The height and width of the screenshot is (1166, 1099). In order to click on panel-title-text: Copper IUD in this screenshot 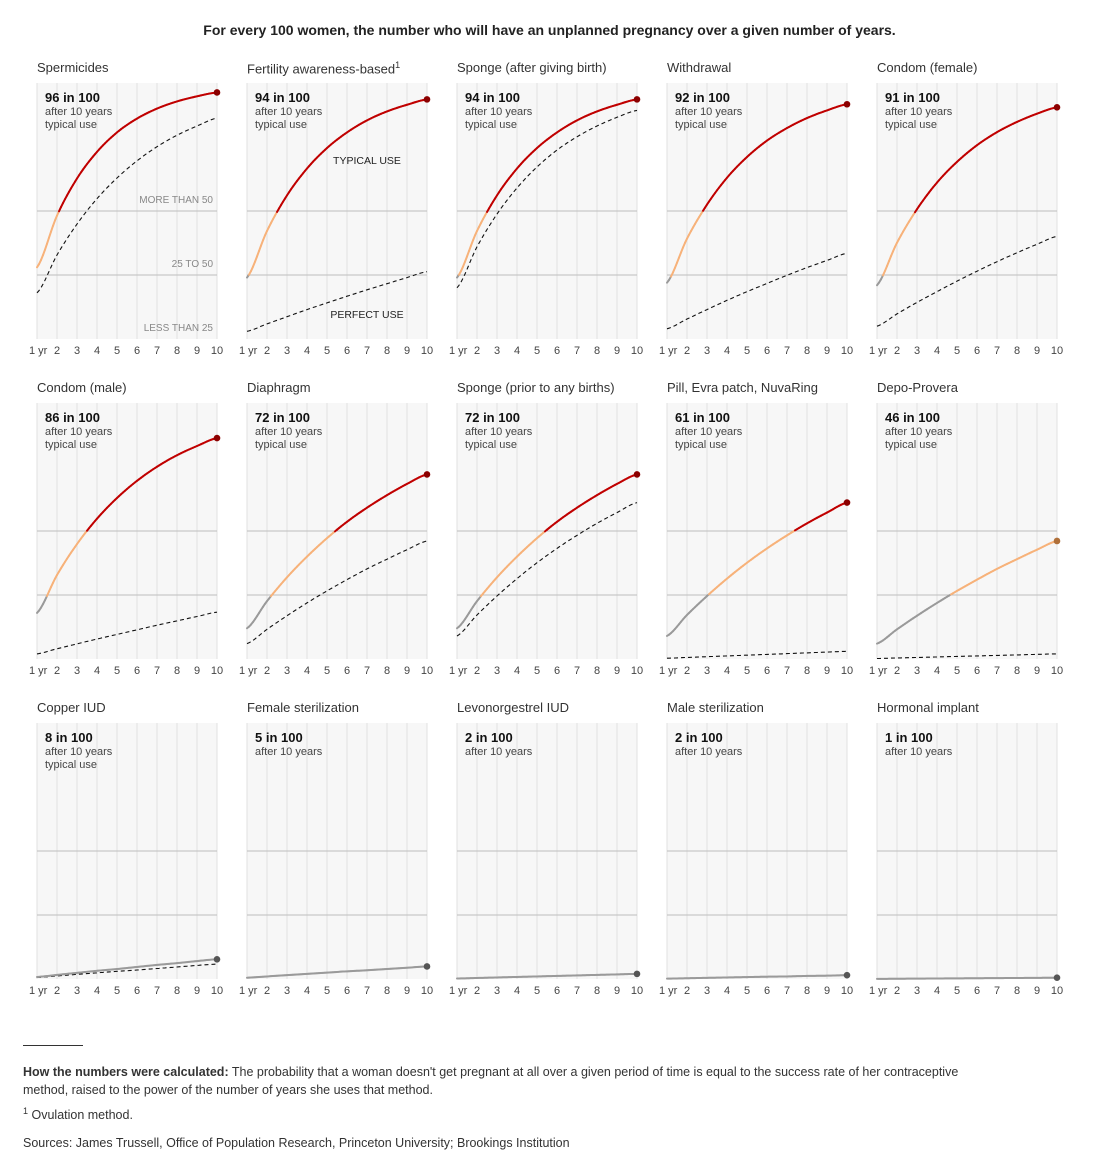, I will do `click(71, 707)`.